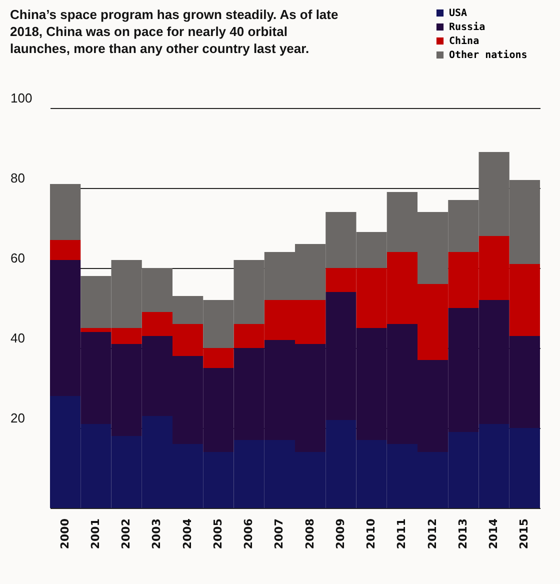 The width and height of the screenshot is (560, 584). I want to click on x-tick-label: 2002, so click(126, 534).